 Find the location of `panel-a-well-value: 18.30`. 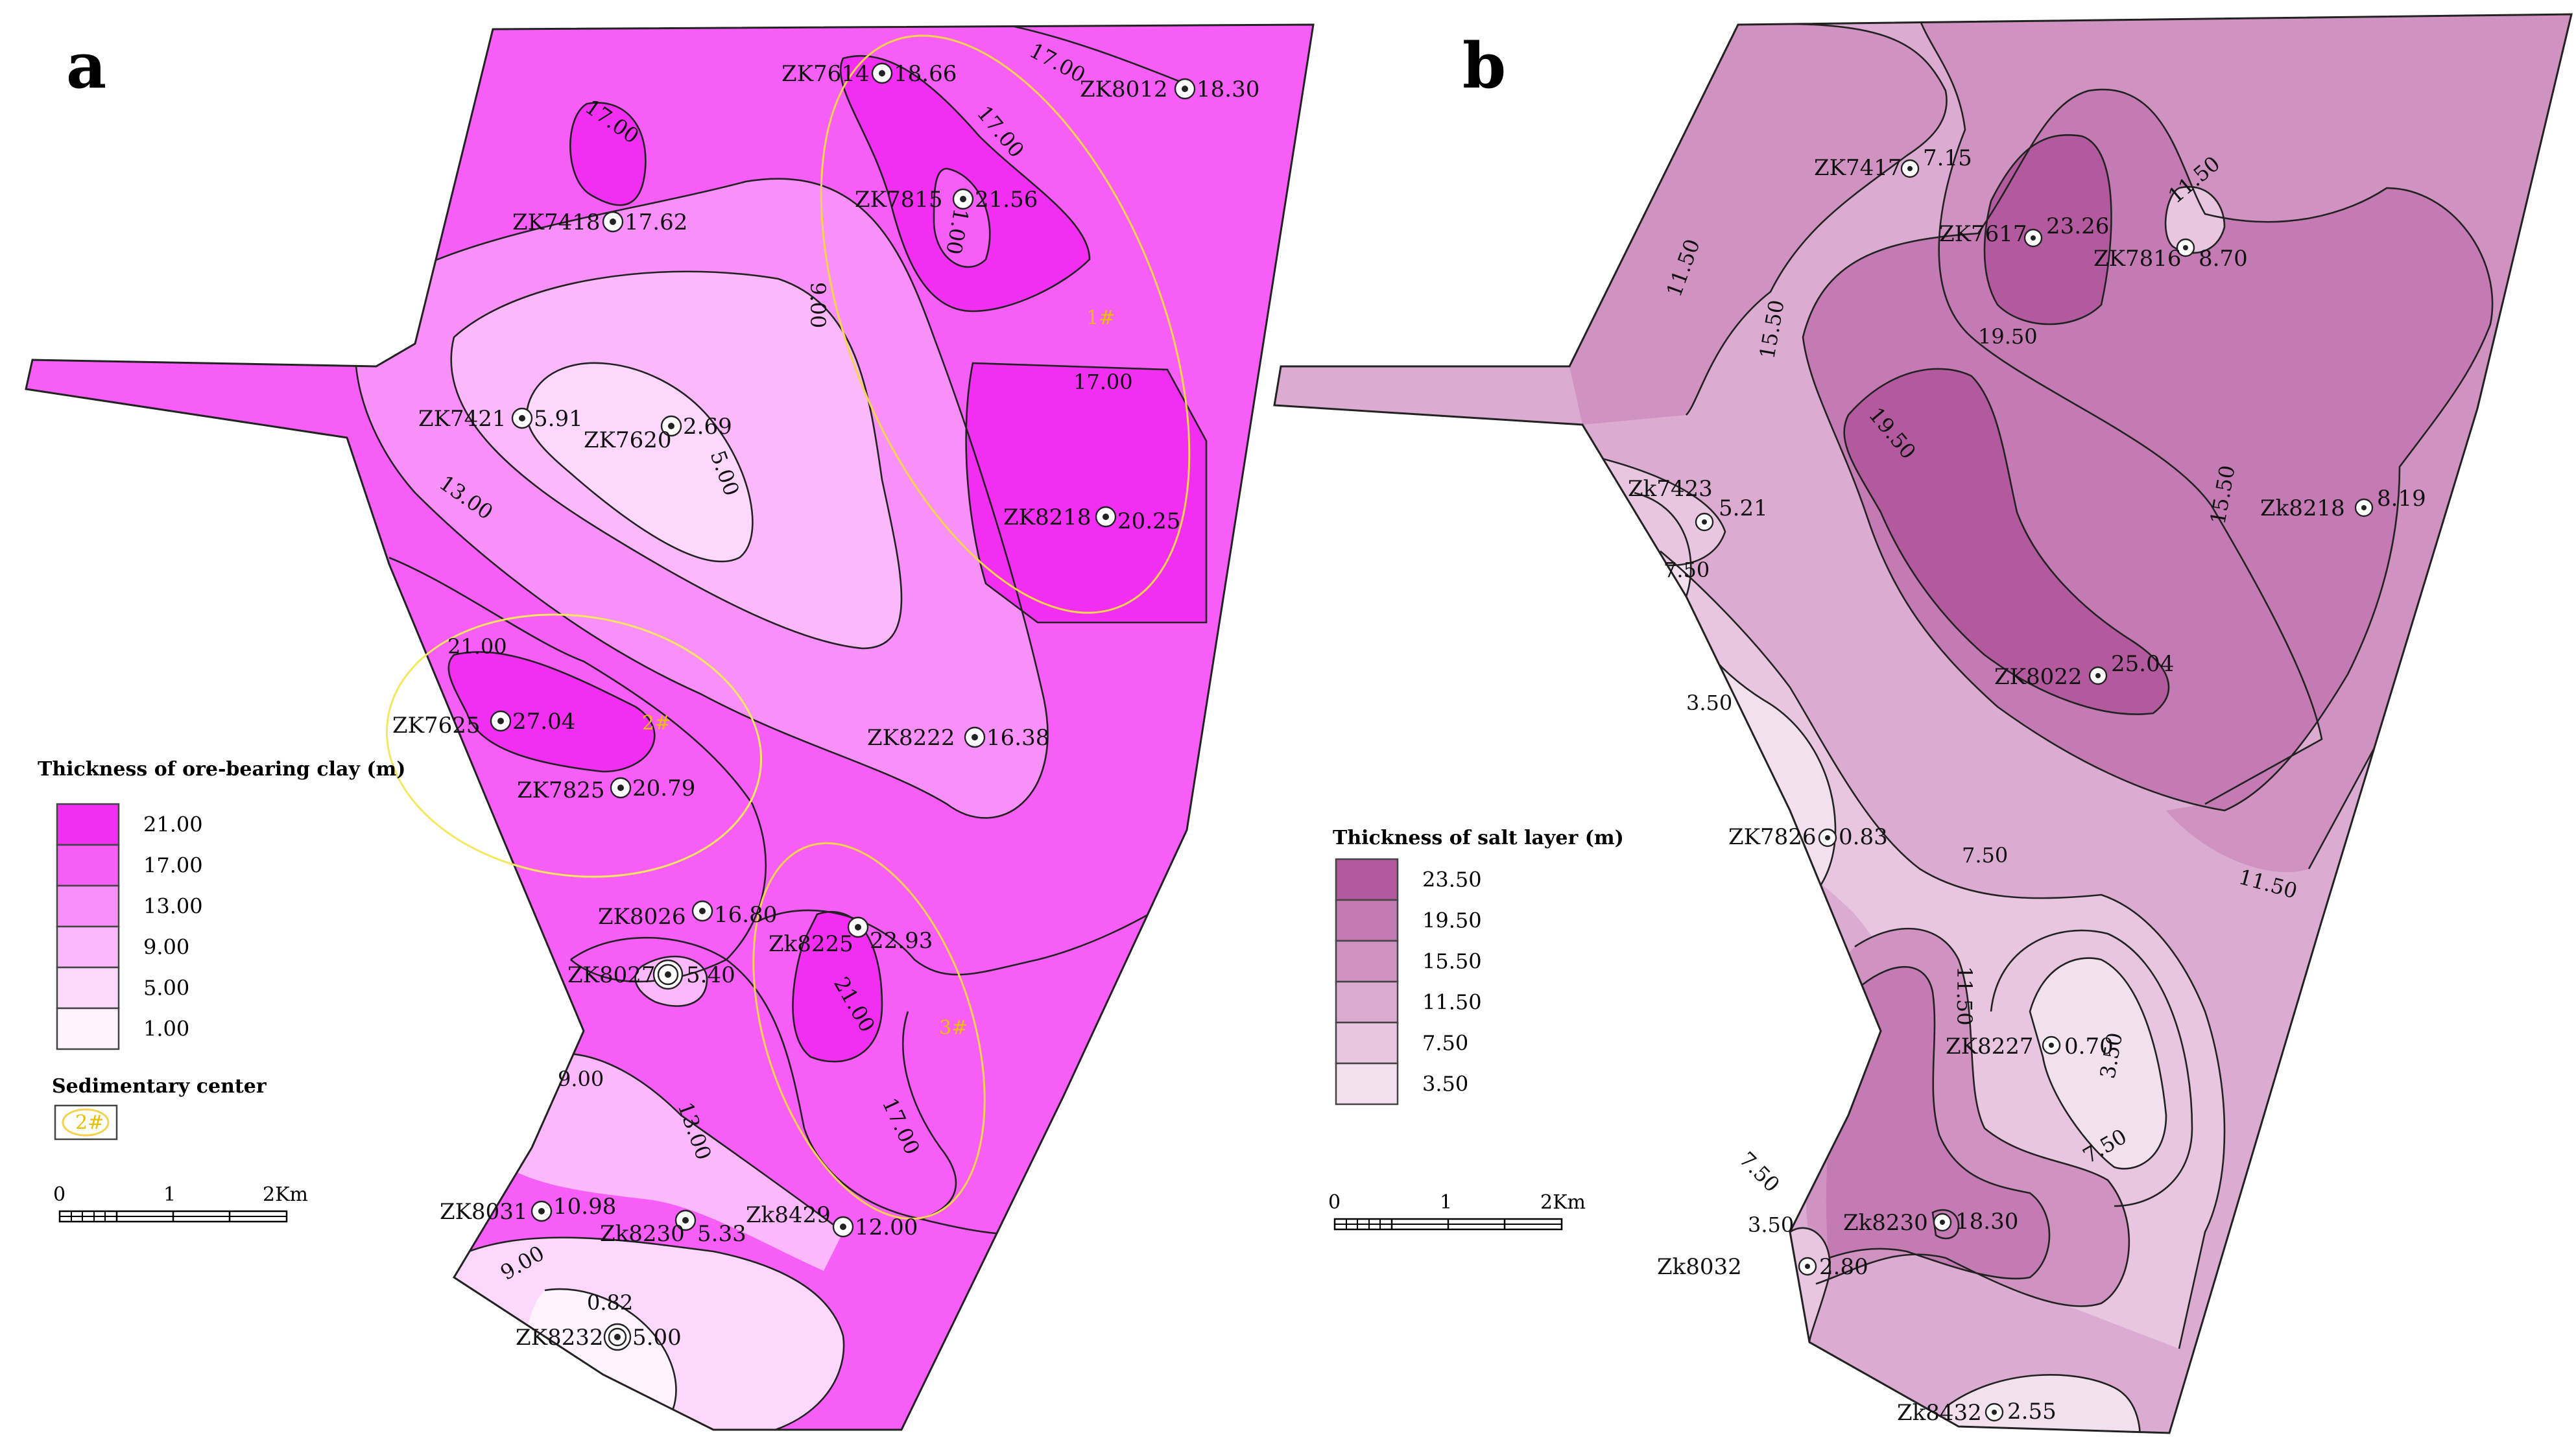

panel-a-well-value: 18.30 is located at coordinates (1228, 89).